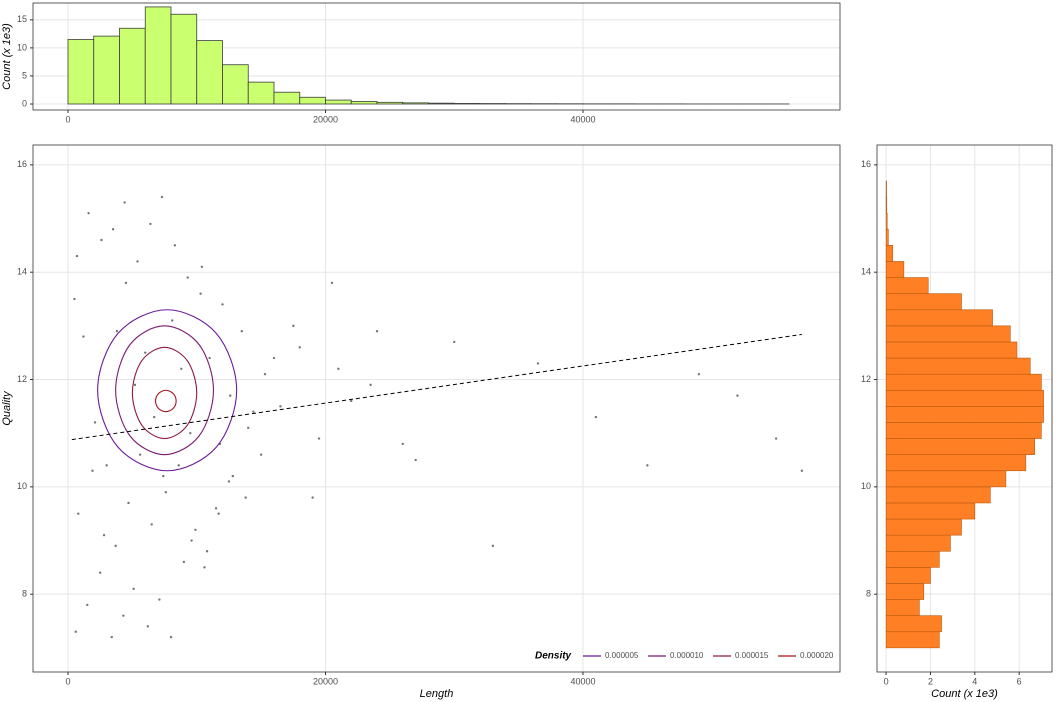 This screenshot has height=702, width=1056. Describe the element at coordinates (582, 119) in the screenshot. I see `x-tick-label: 40000` at that location.